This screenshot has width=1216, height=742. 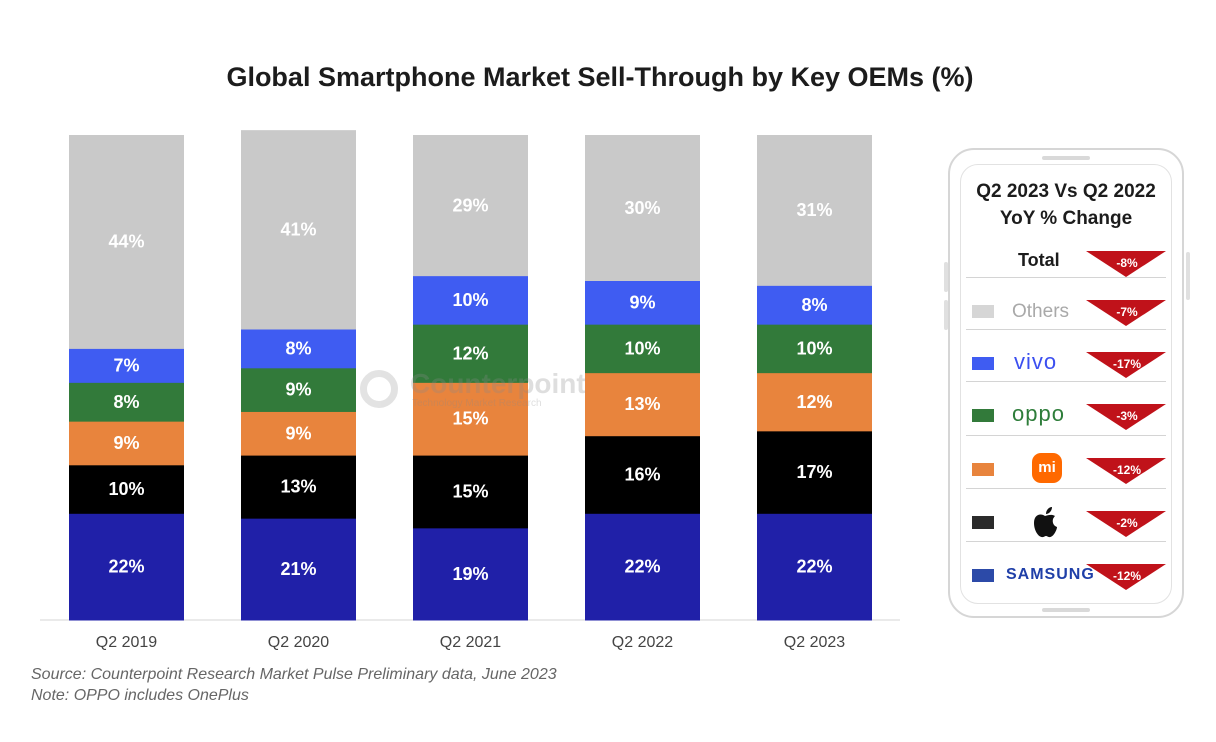 I want to click on bar-others-q2-2022, so click(x=642, y=208).